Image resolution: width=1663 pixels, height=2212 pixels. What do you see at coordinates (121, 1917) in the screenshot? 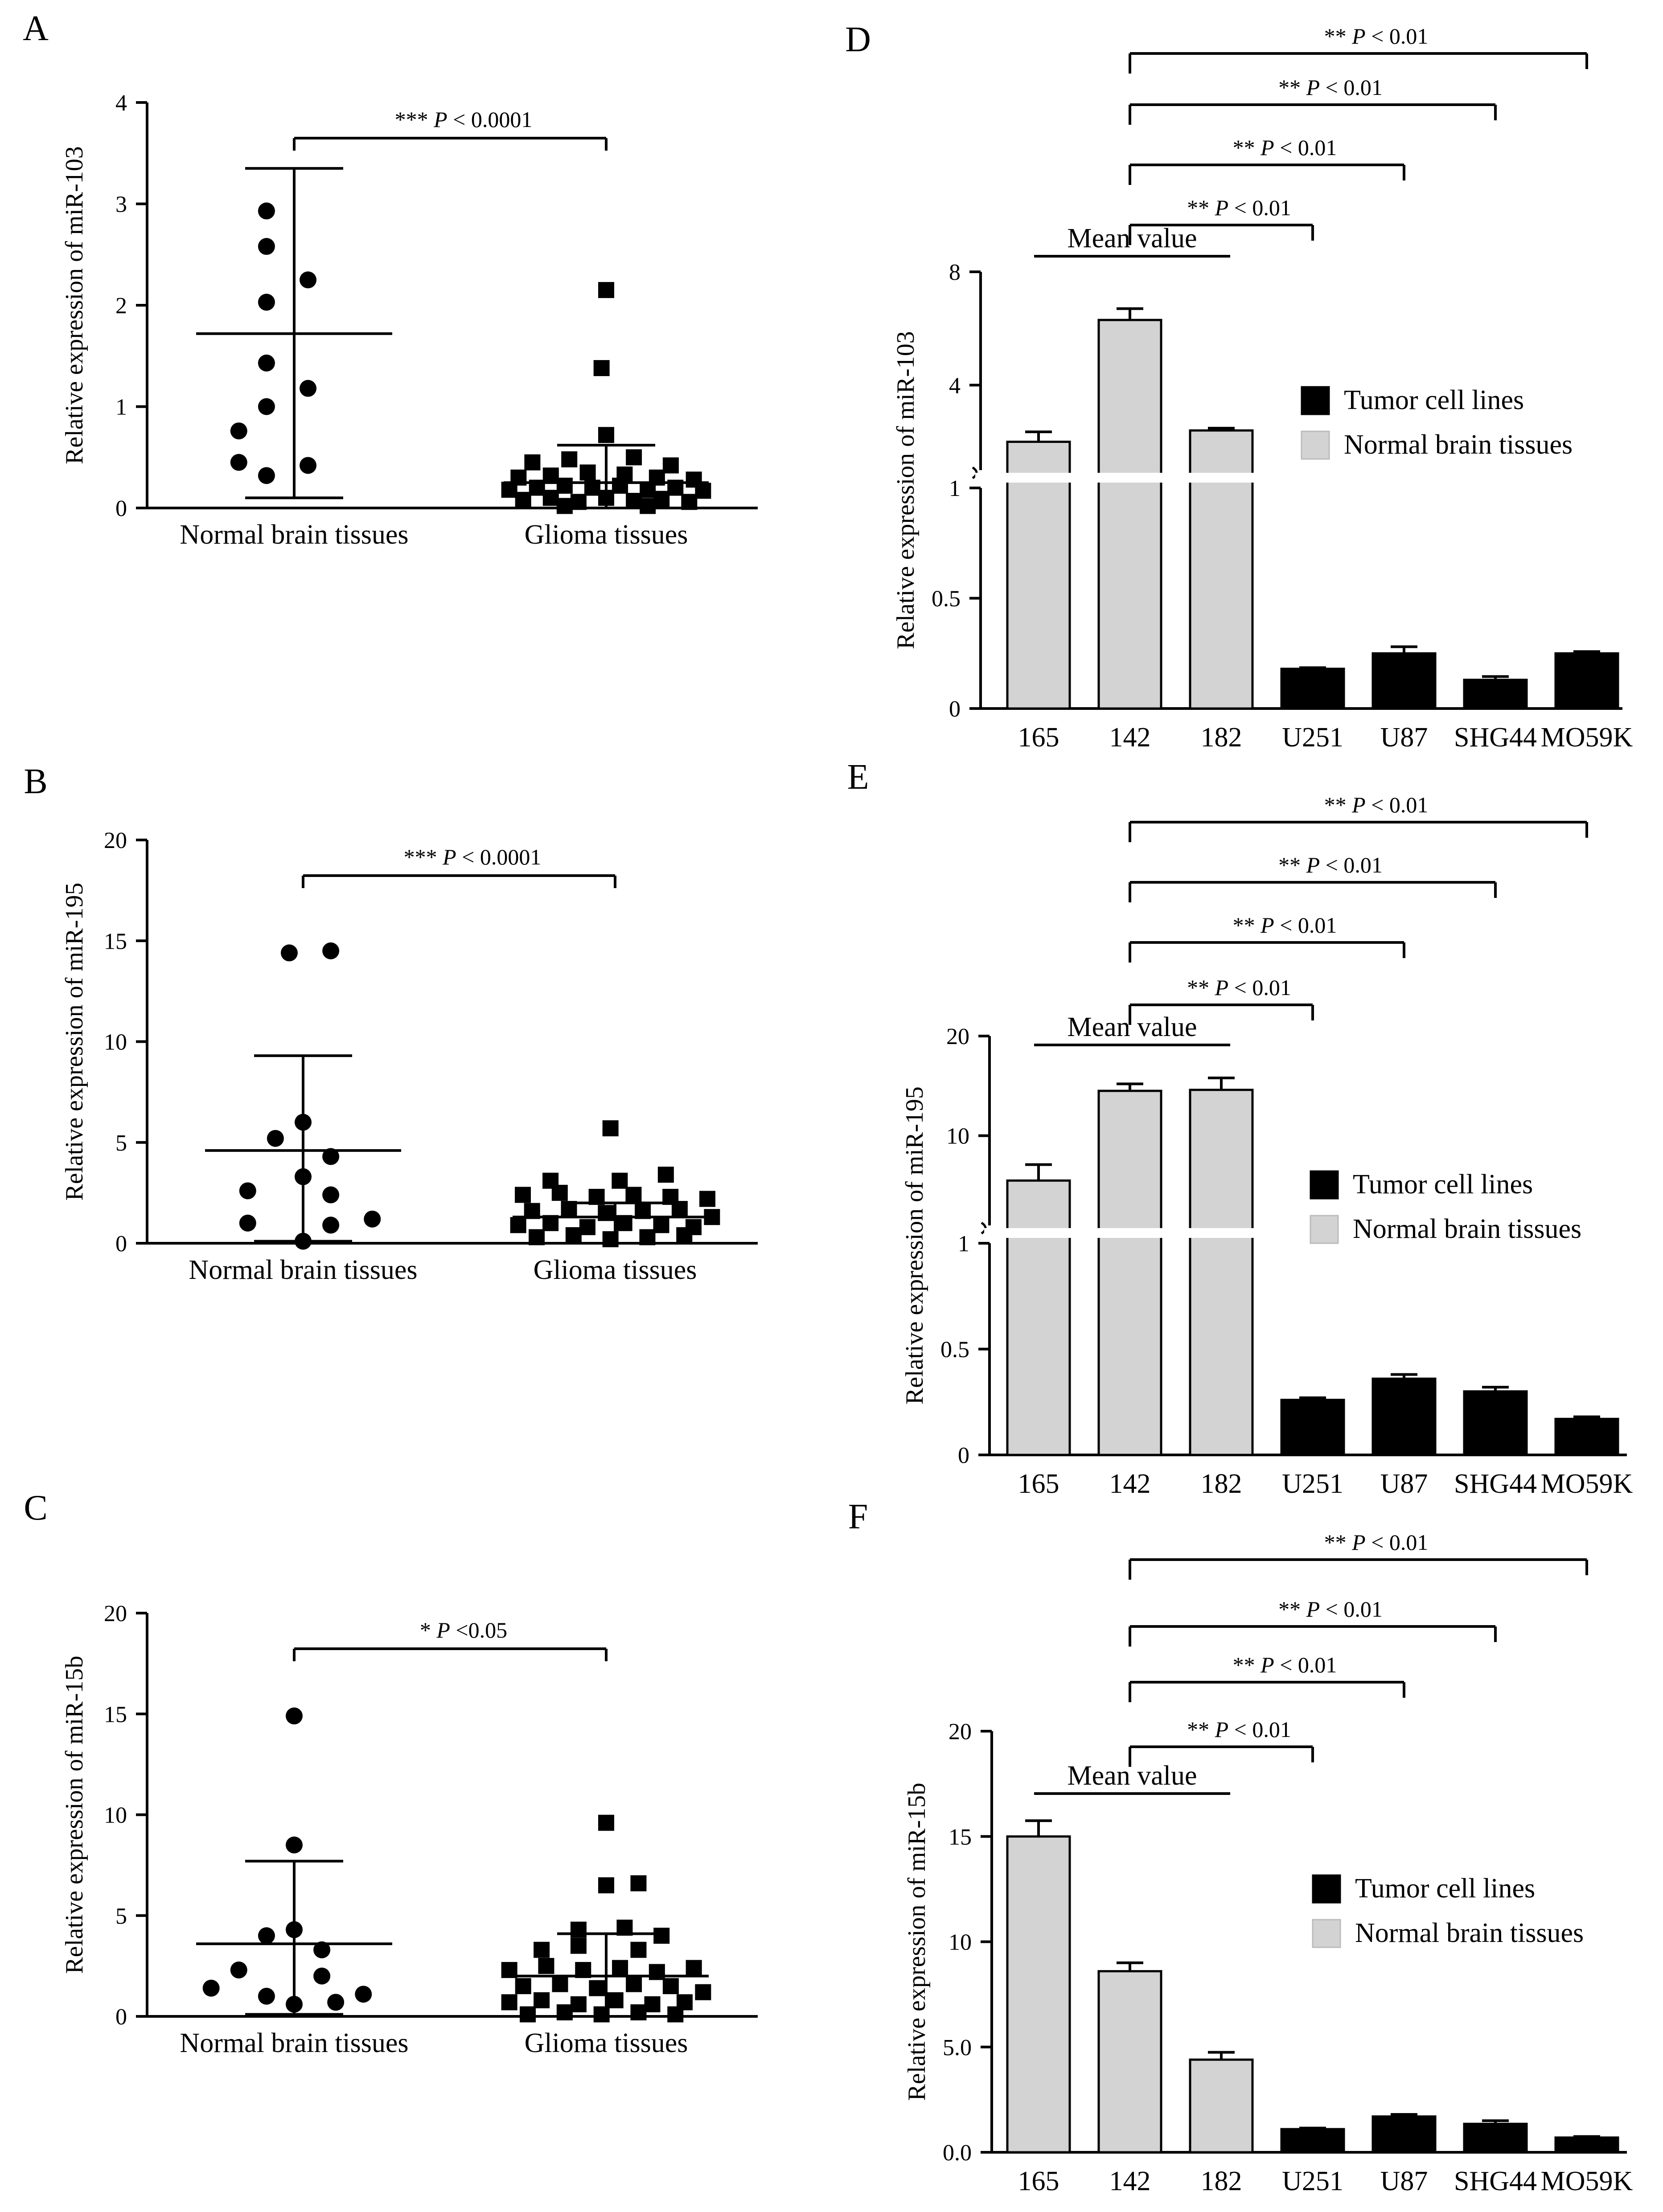
I see `y-tick-label: 5` at bounding box center [121, 1917].